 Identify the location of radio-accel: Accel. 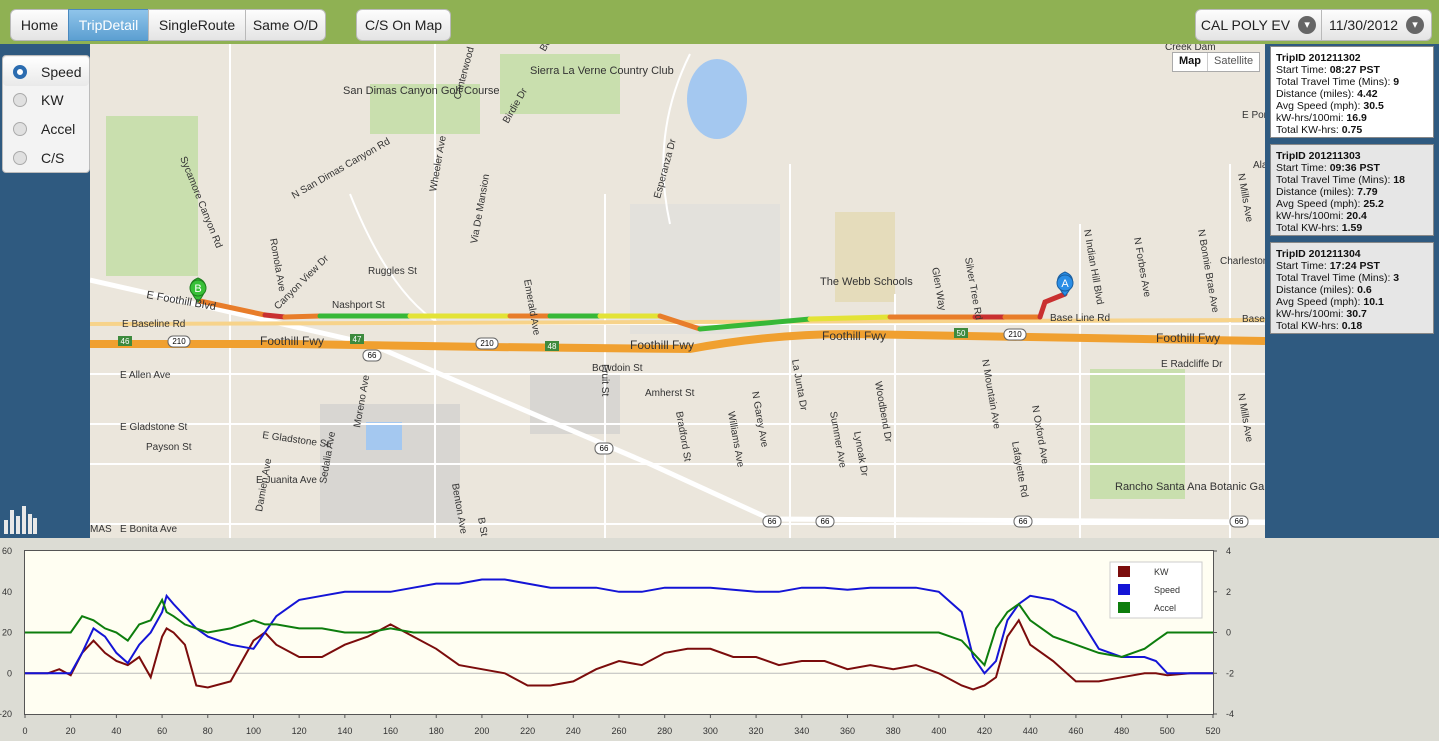
(46, 128).